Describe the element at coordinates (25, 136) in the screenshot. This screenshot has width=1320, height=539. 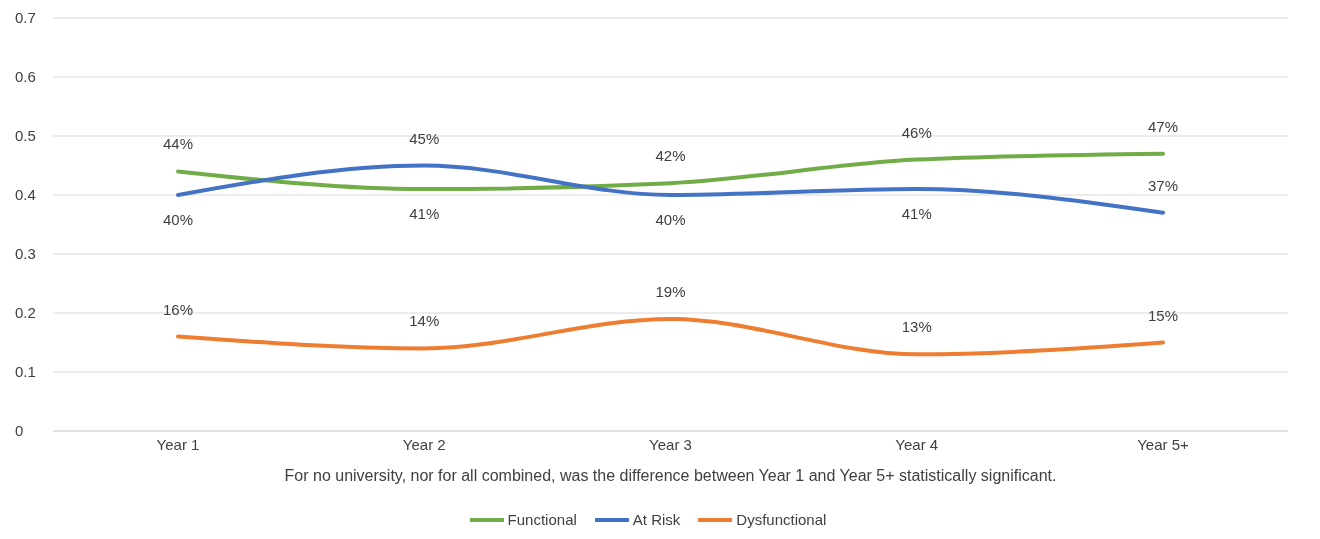
I see `y-tick-label: 0.5` at that location.